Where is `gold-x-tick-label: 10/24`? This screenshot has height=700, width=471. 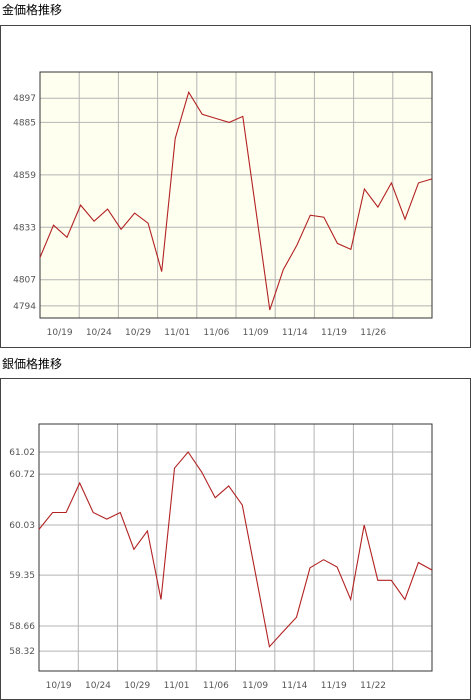 gold-x-tick-label: 10/24 is located at coordinates (99, 333).